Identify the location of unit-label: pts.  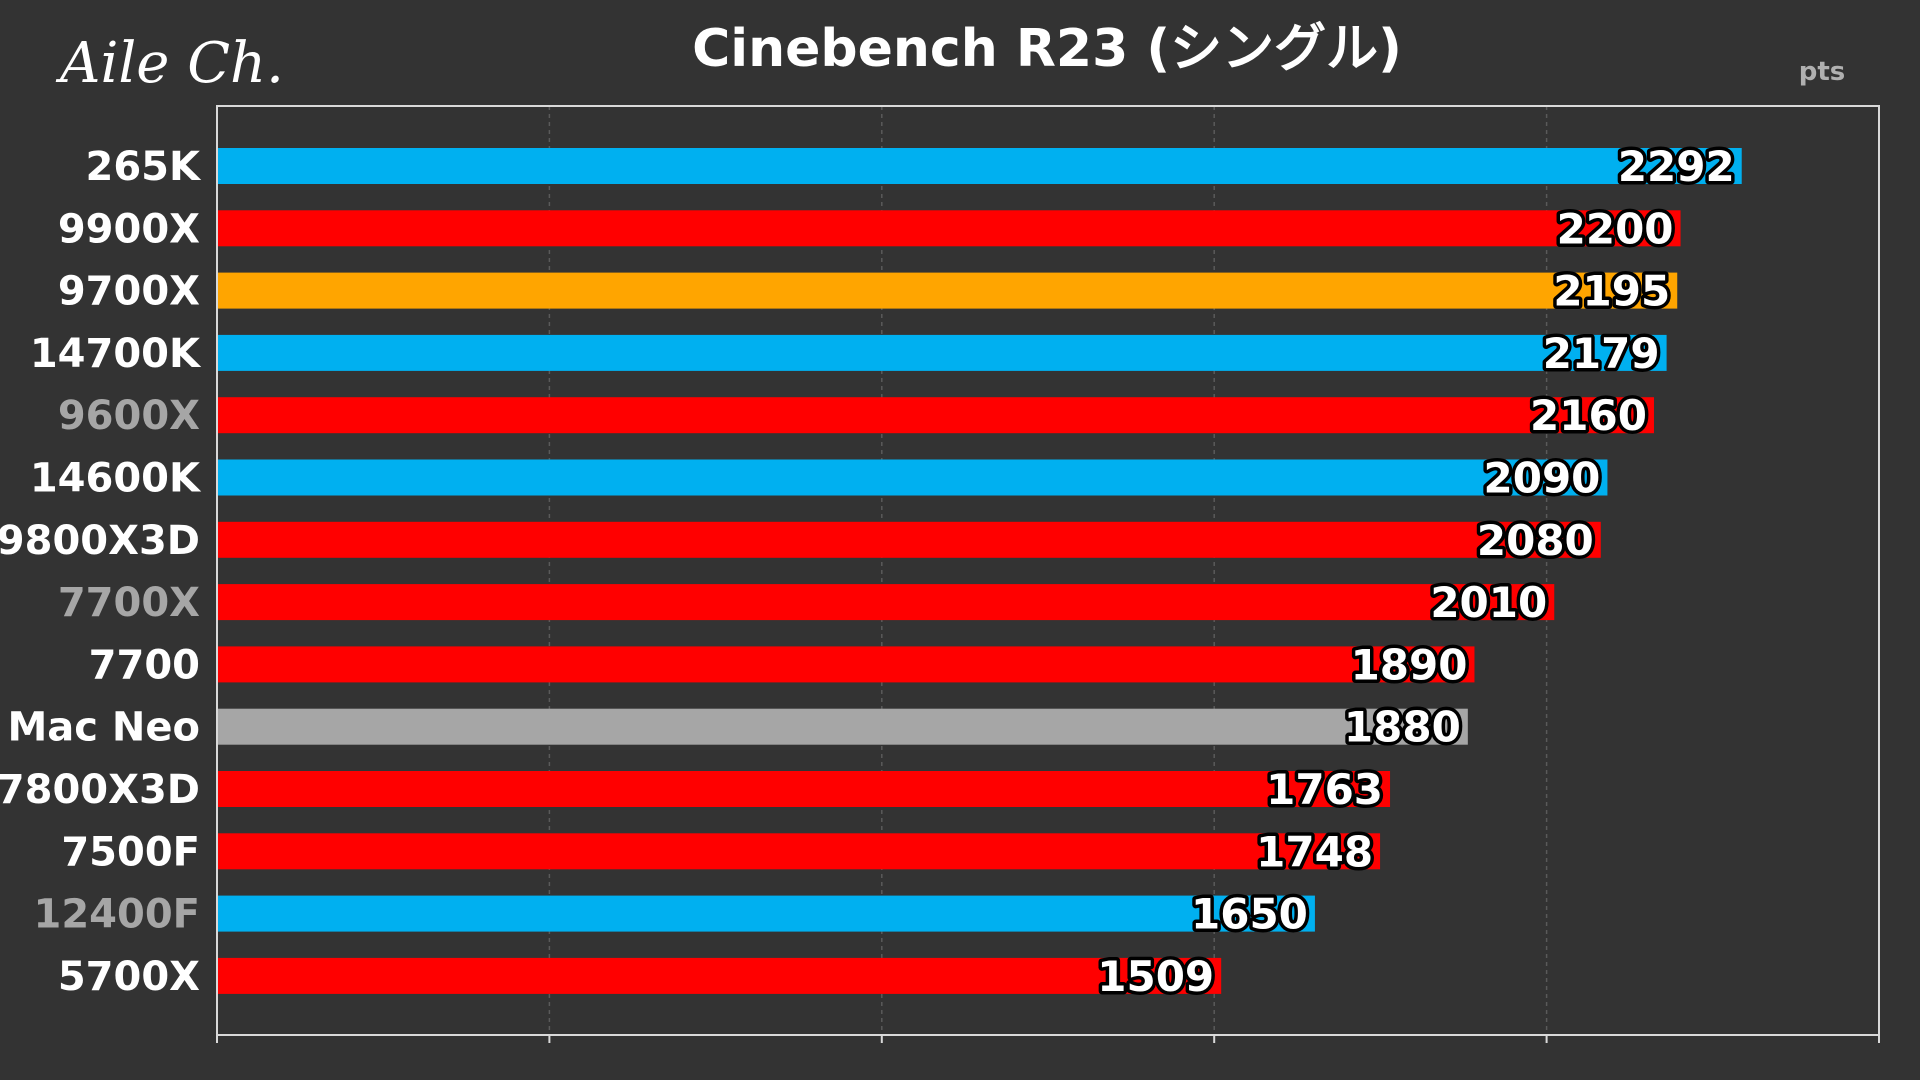
(1822, 72).